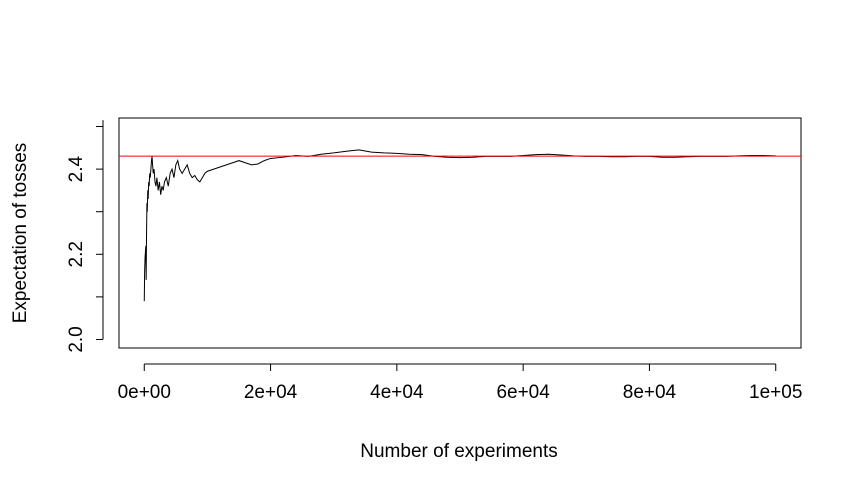 Image resolution: width=862 pixels, height=495 pixels. I want to click on y-tick-label: 2.2, so click(76, 254).